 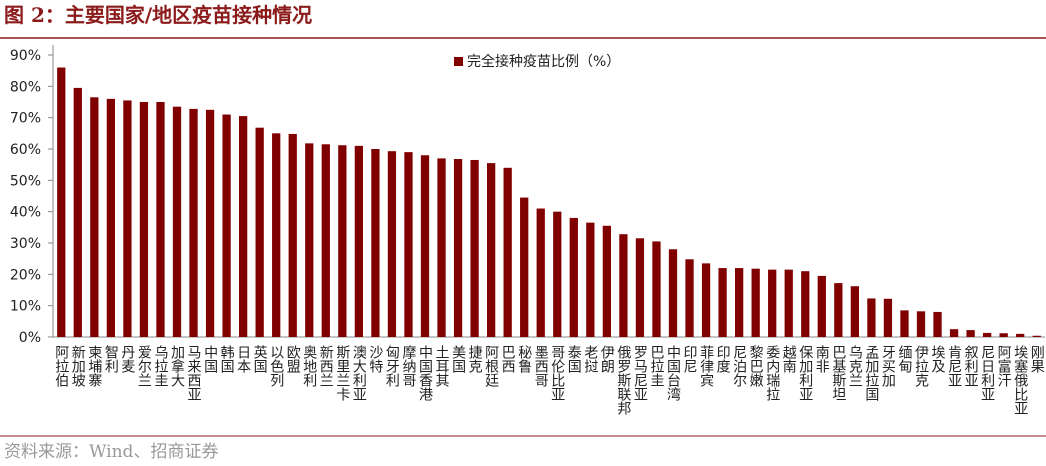 What do you see at coordinates (508, 359) in the screenshot?
I see `x-tick-label: 巴西` at bounding box center [508, 359].